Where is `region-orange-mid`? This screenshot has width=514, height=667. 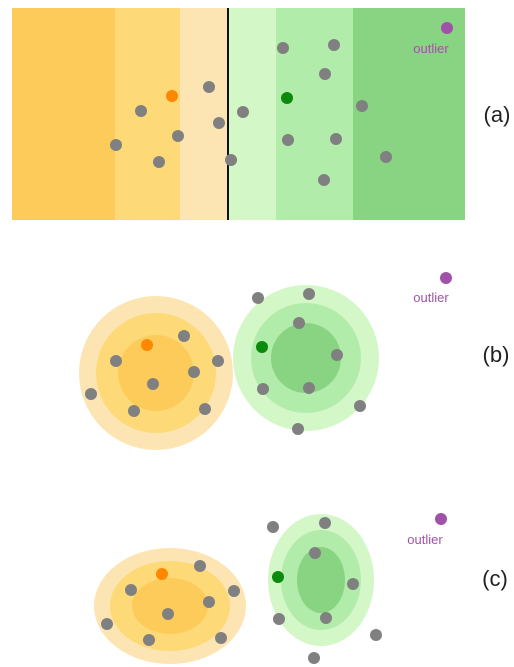 region-orange-mid is located at coordinates (147, 114).